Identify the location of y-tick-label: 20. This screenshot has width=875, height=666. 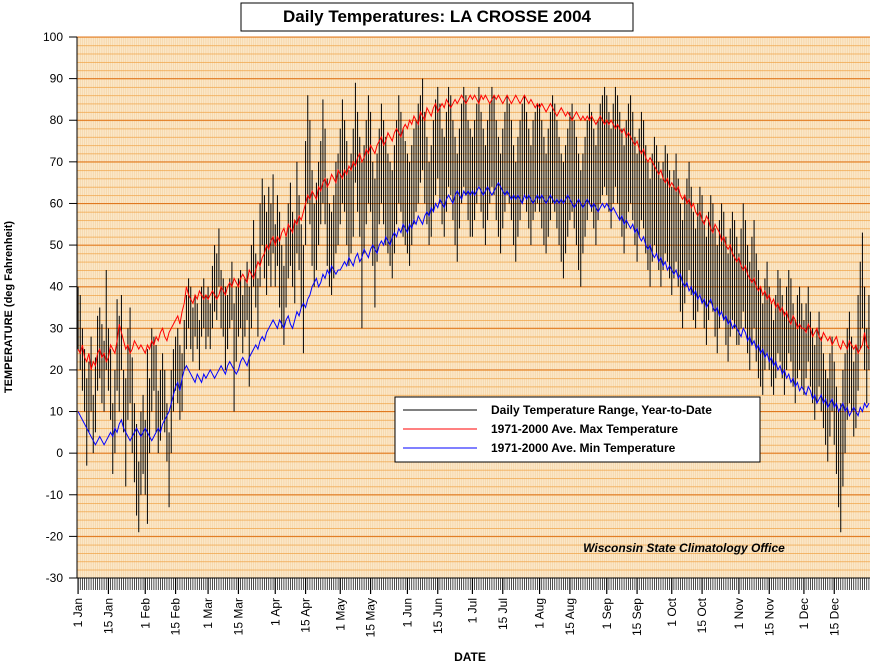
(57, 370).